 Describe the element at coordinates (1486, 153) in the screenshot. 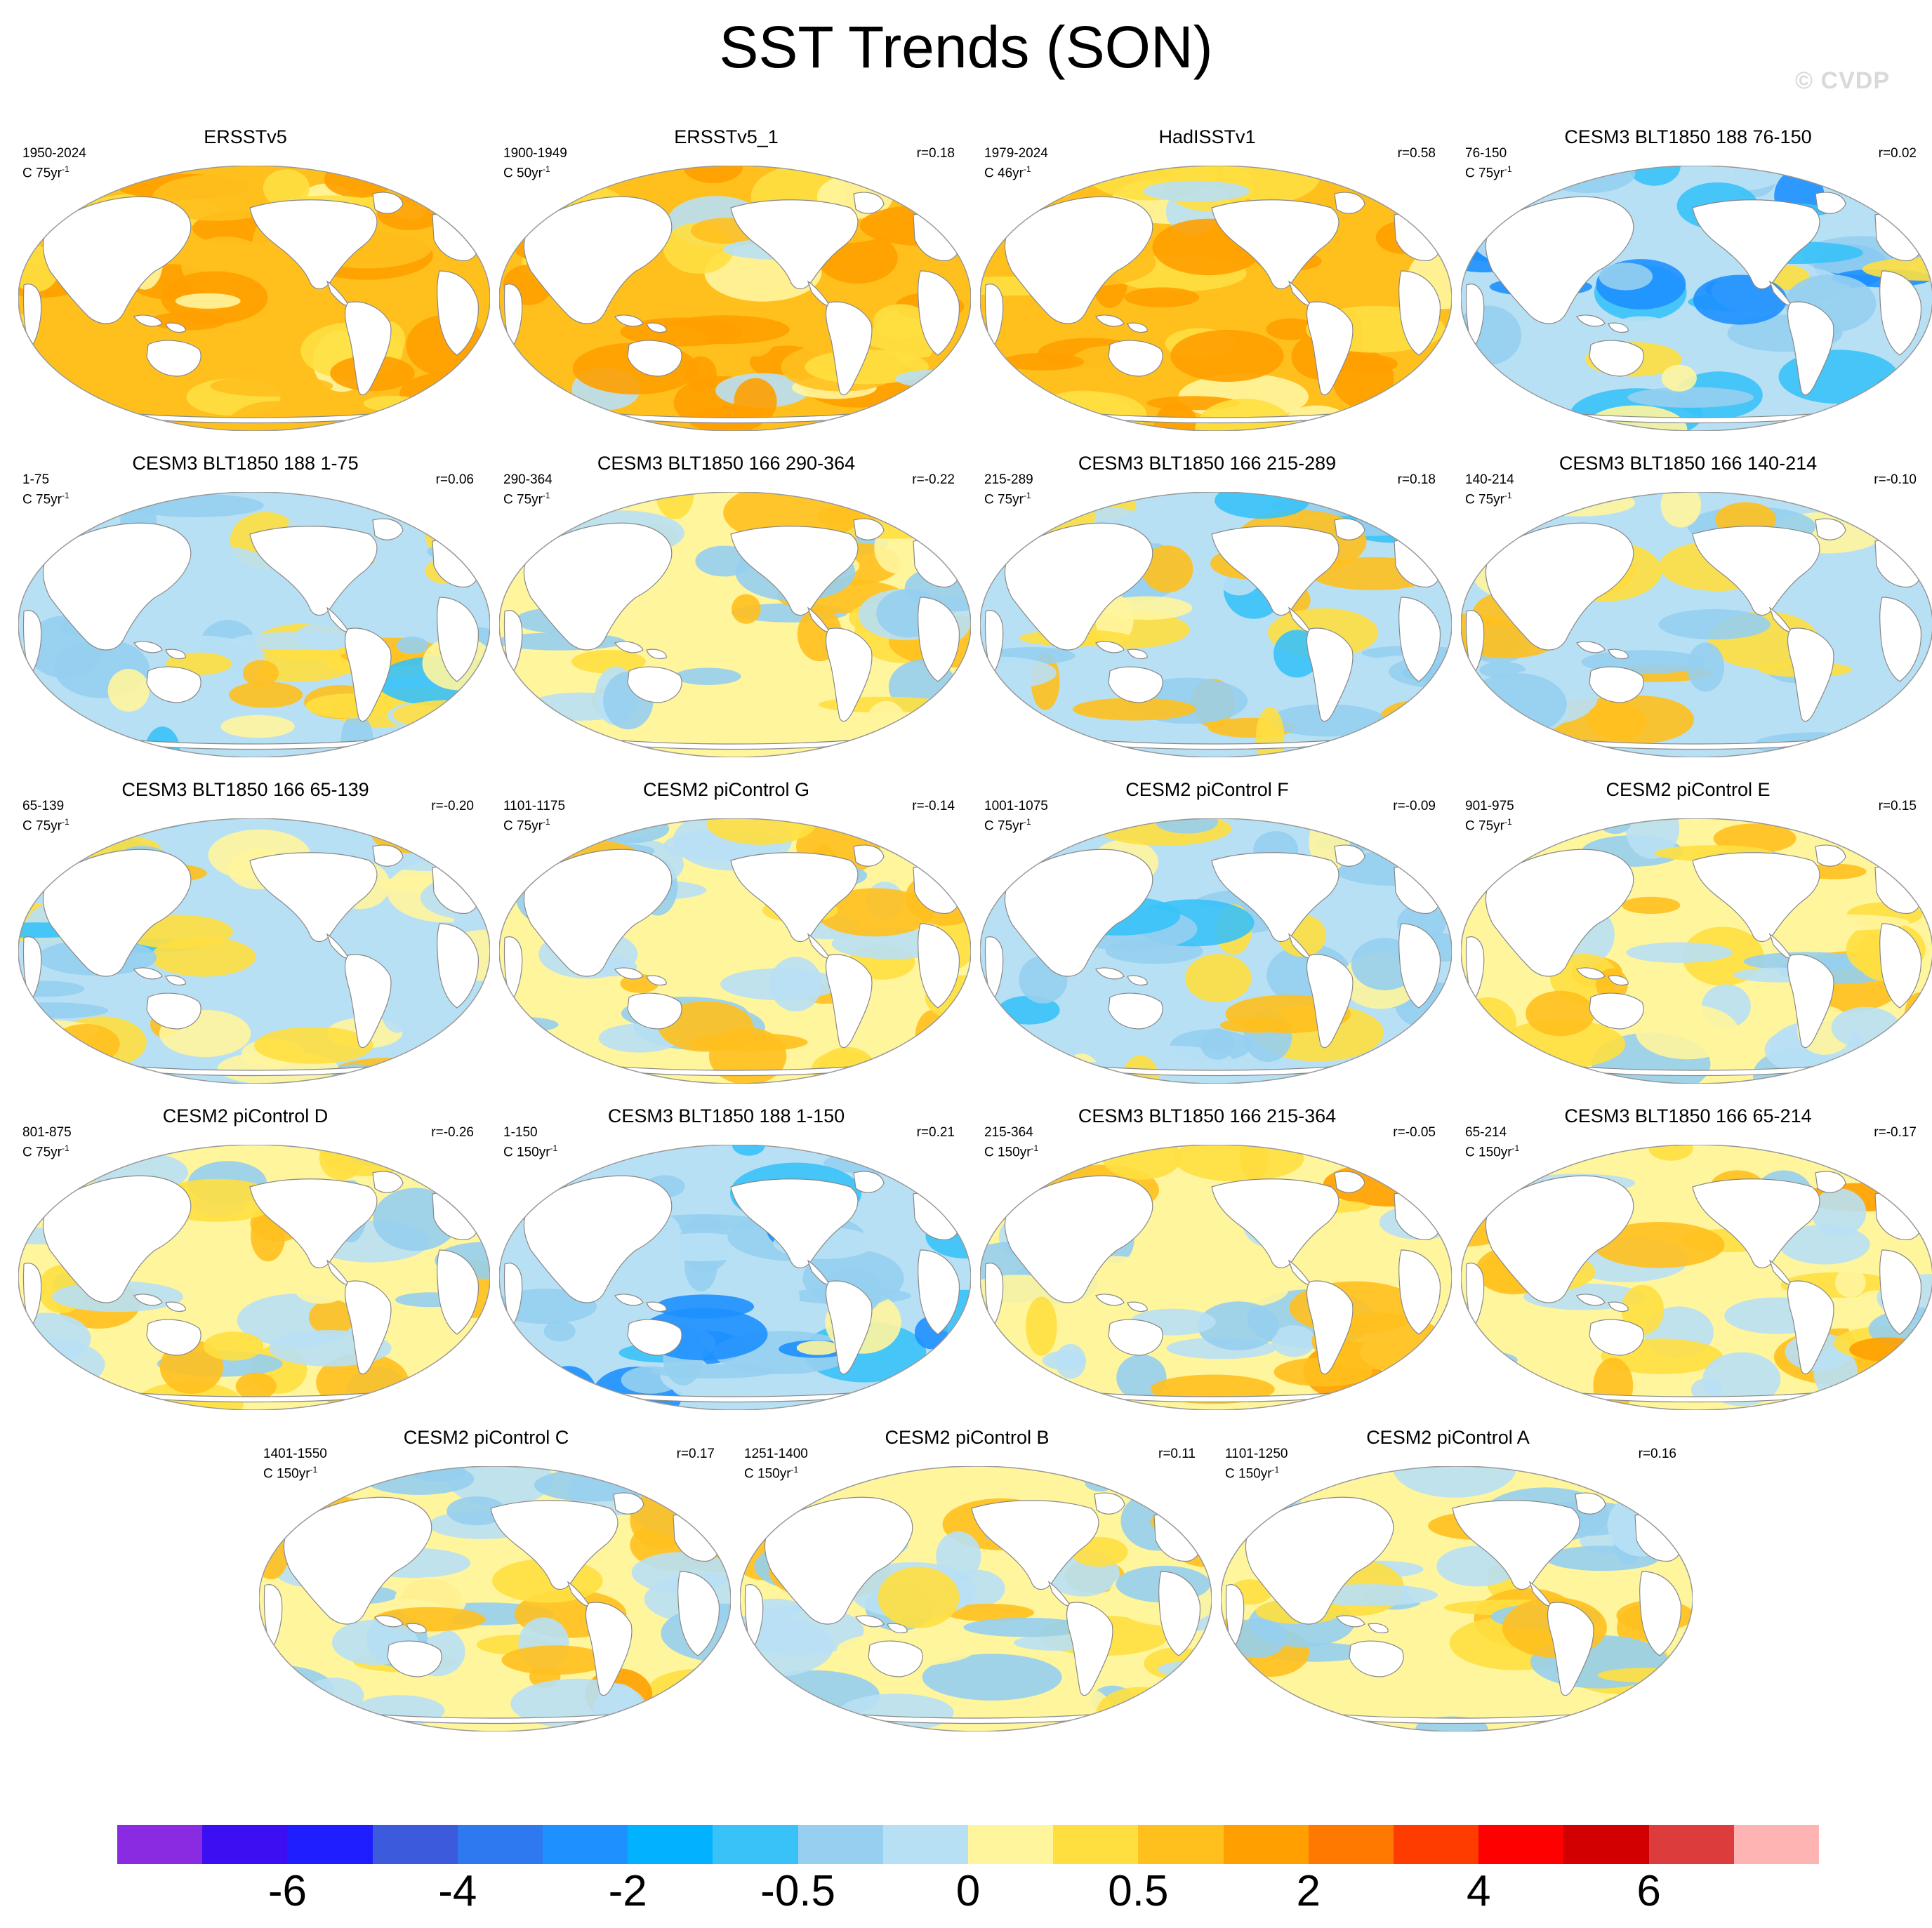

I see `panel-period: 76-150` at that location.